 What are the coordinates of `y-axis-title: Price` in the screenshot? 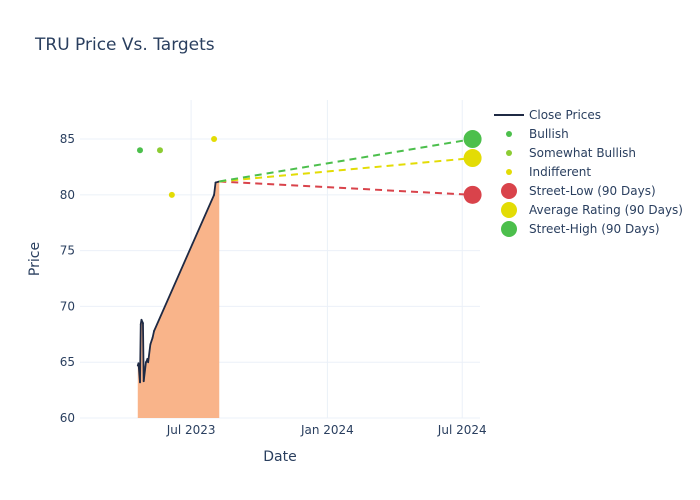 It's located at (35, 259).